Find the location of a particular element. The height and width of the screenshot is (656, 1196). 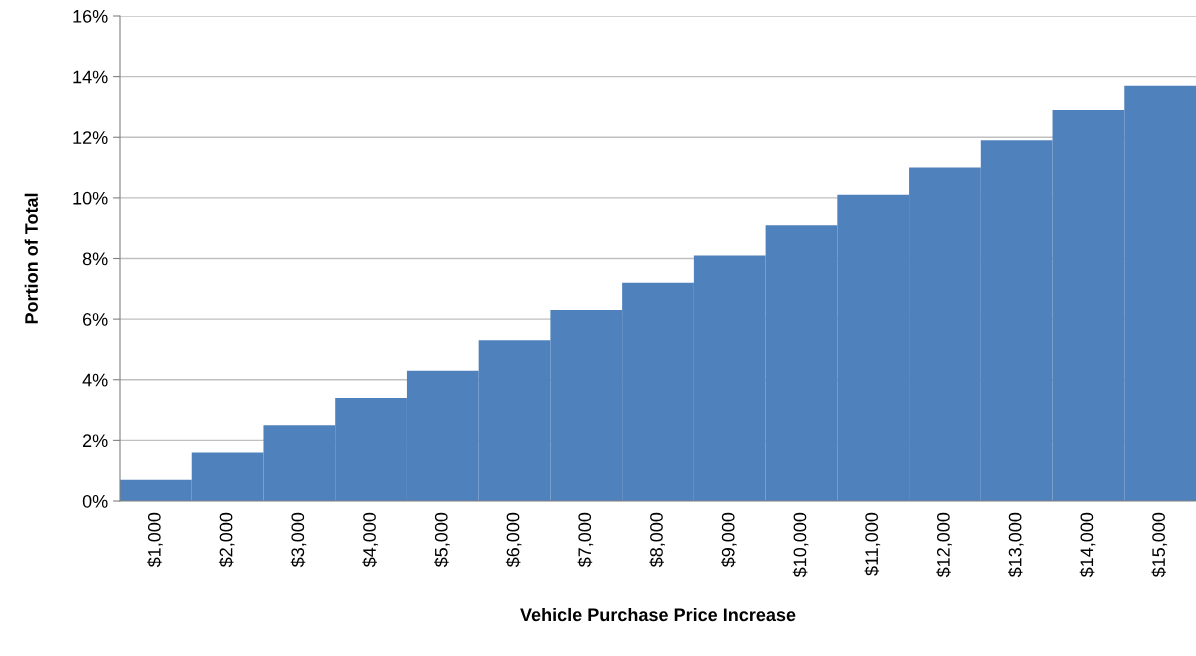

x-tick-label: $10,000 is located at coordinates (800, 545).